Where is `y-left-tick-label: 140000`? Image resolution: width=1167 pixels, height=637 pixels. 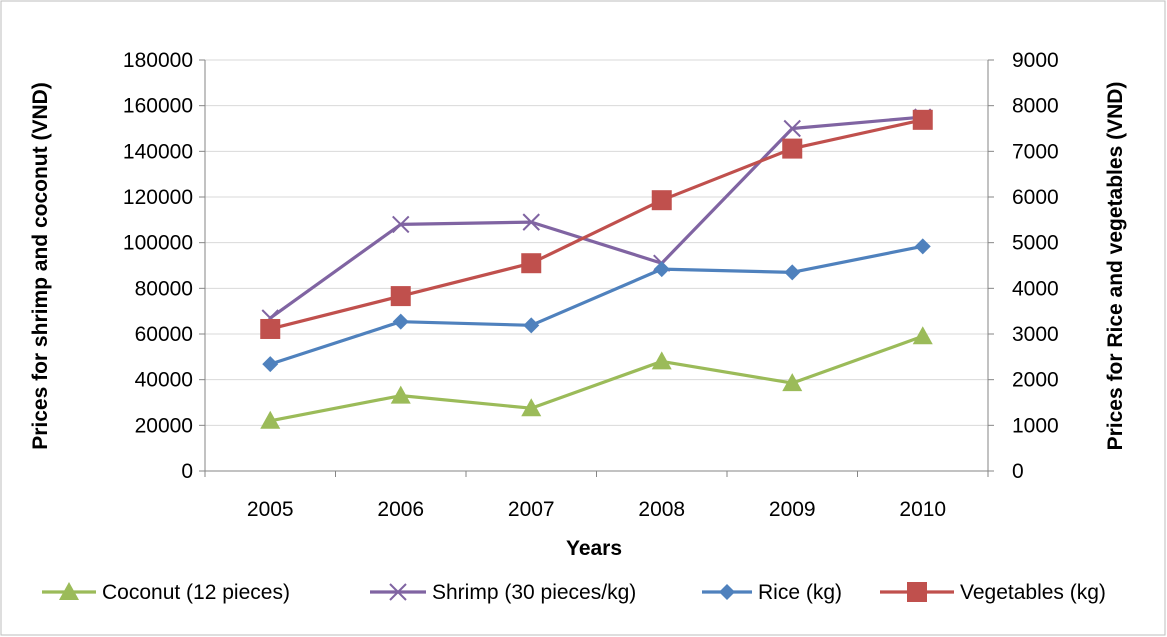
y-left-tick-label: 140000 is located at coordinates (158, 151).